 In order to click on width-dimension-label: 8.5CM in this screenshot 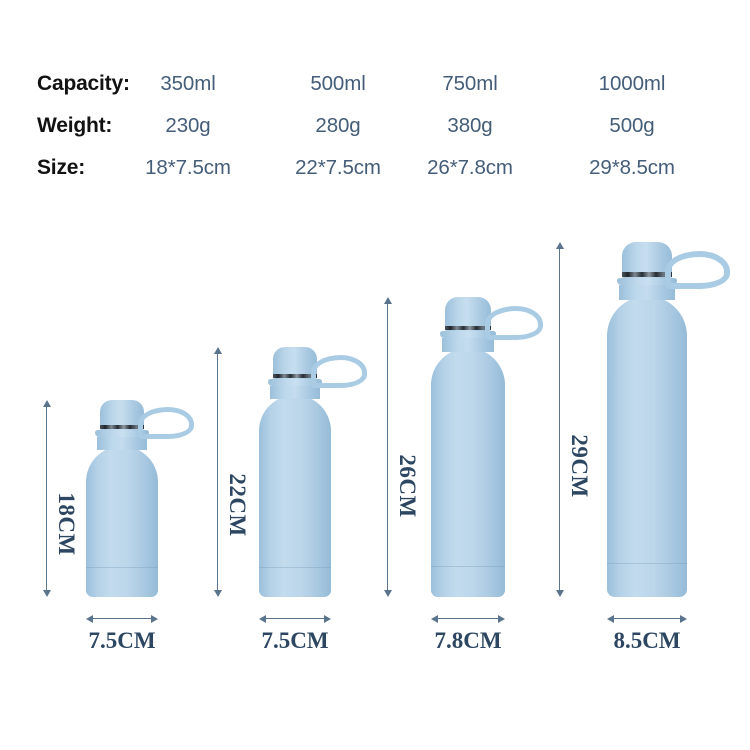, I will do `click(647, 640)`.